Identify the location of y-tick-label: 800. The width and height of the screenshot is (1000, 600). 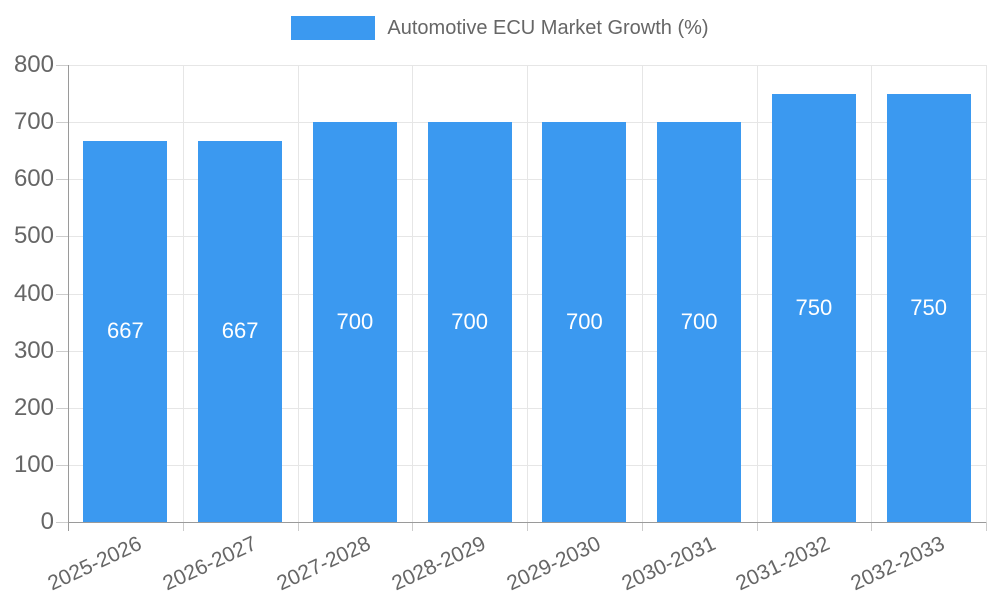
(33, 64).